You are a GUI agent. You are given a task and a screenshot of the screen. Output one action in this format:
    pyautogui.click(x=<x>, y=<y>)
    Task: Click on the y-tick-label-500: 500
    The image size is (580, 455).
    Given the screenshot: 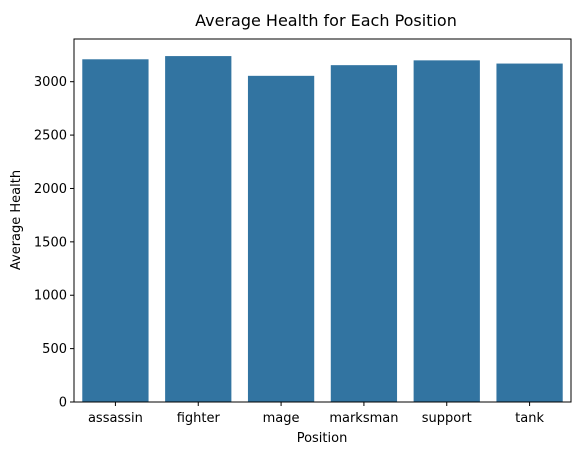 What is the action you would take?
    pyautogui.click(x=54, y=349)
    